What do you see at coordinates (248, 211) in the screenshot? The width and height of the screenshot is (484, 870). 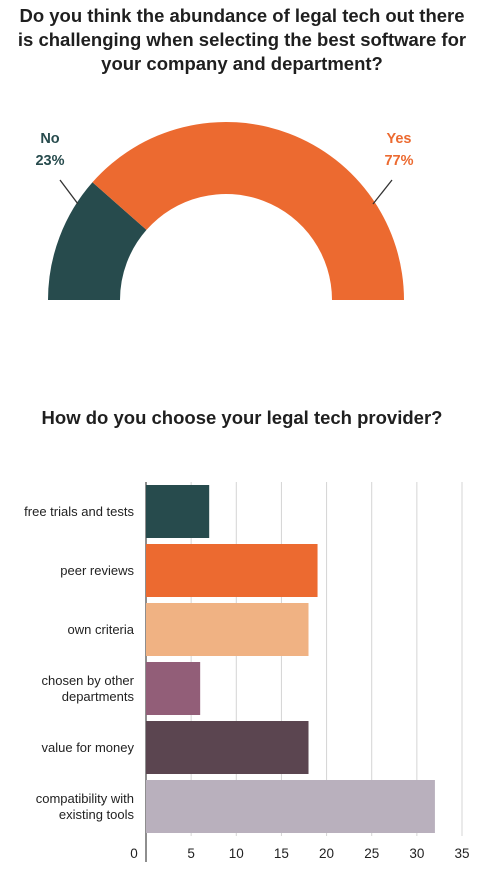 I see `pie-slice-yes` at bounding box center [248, 211].